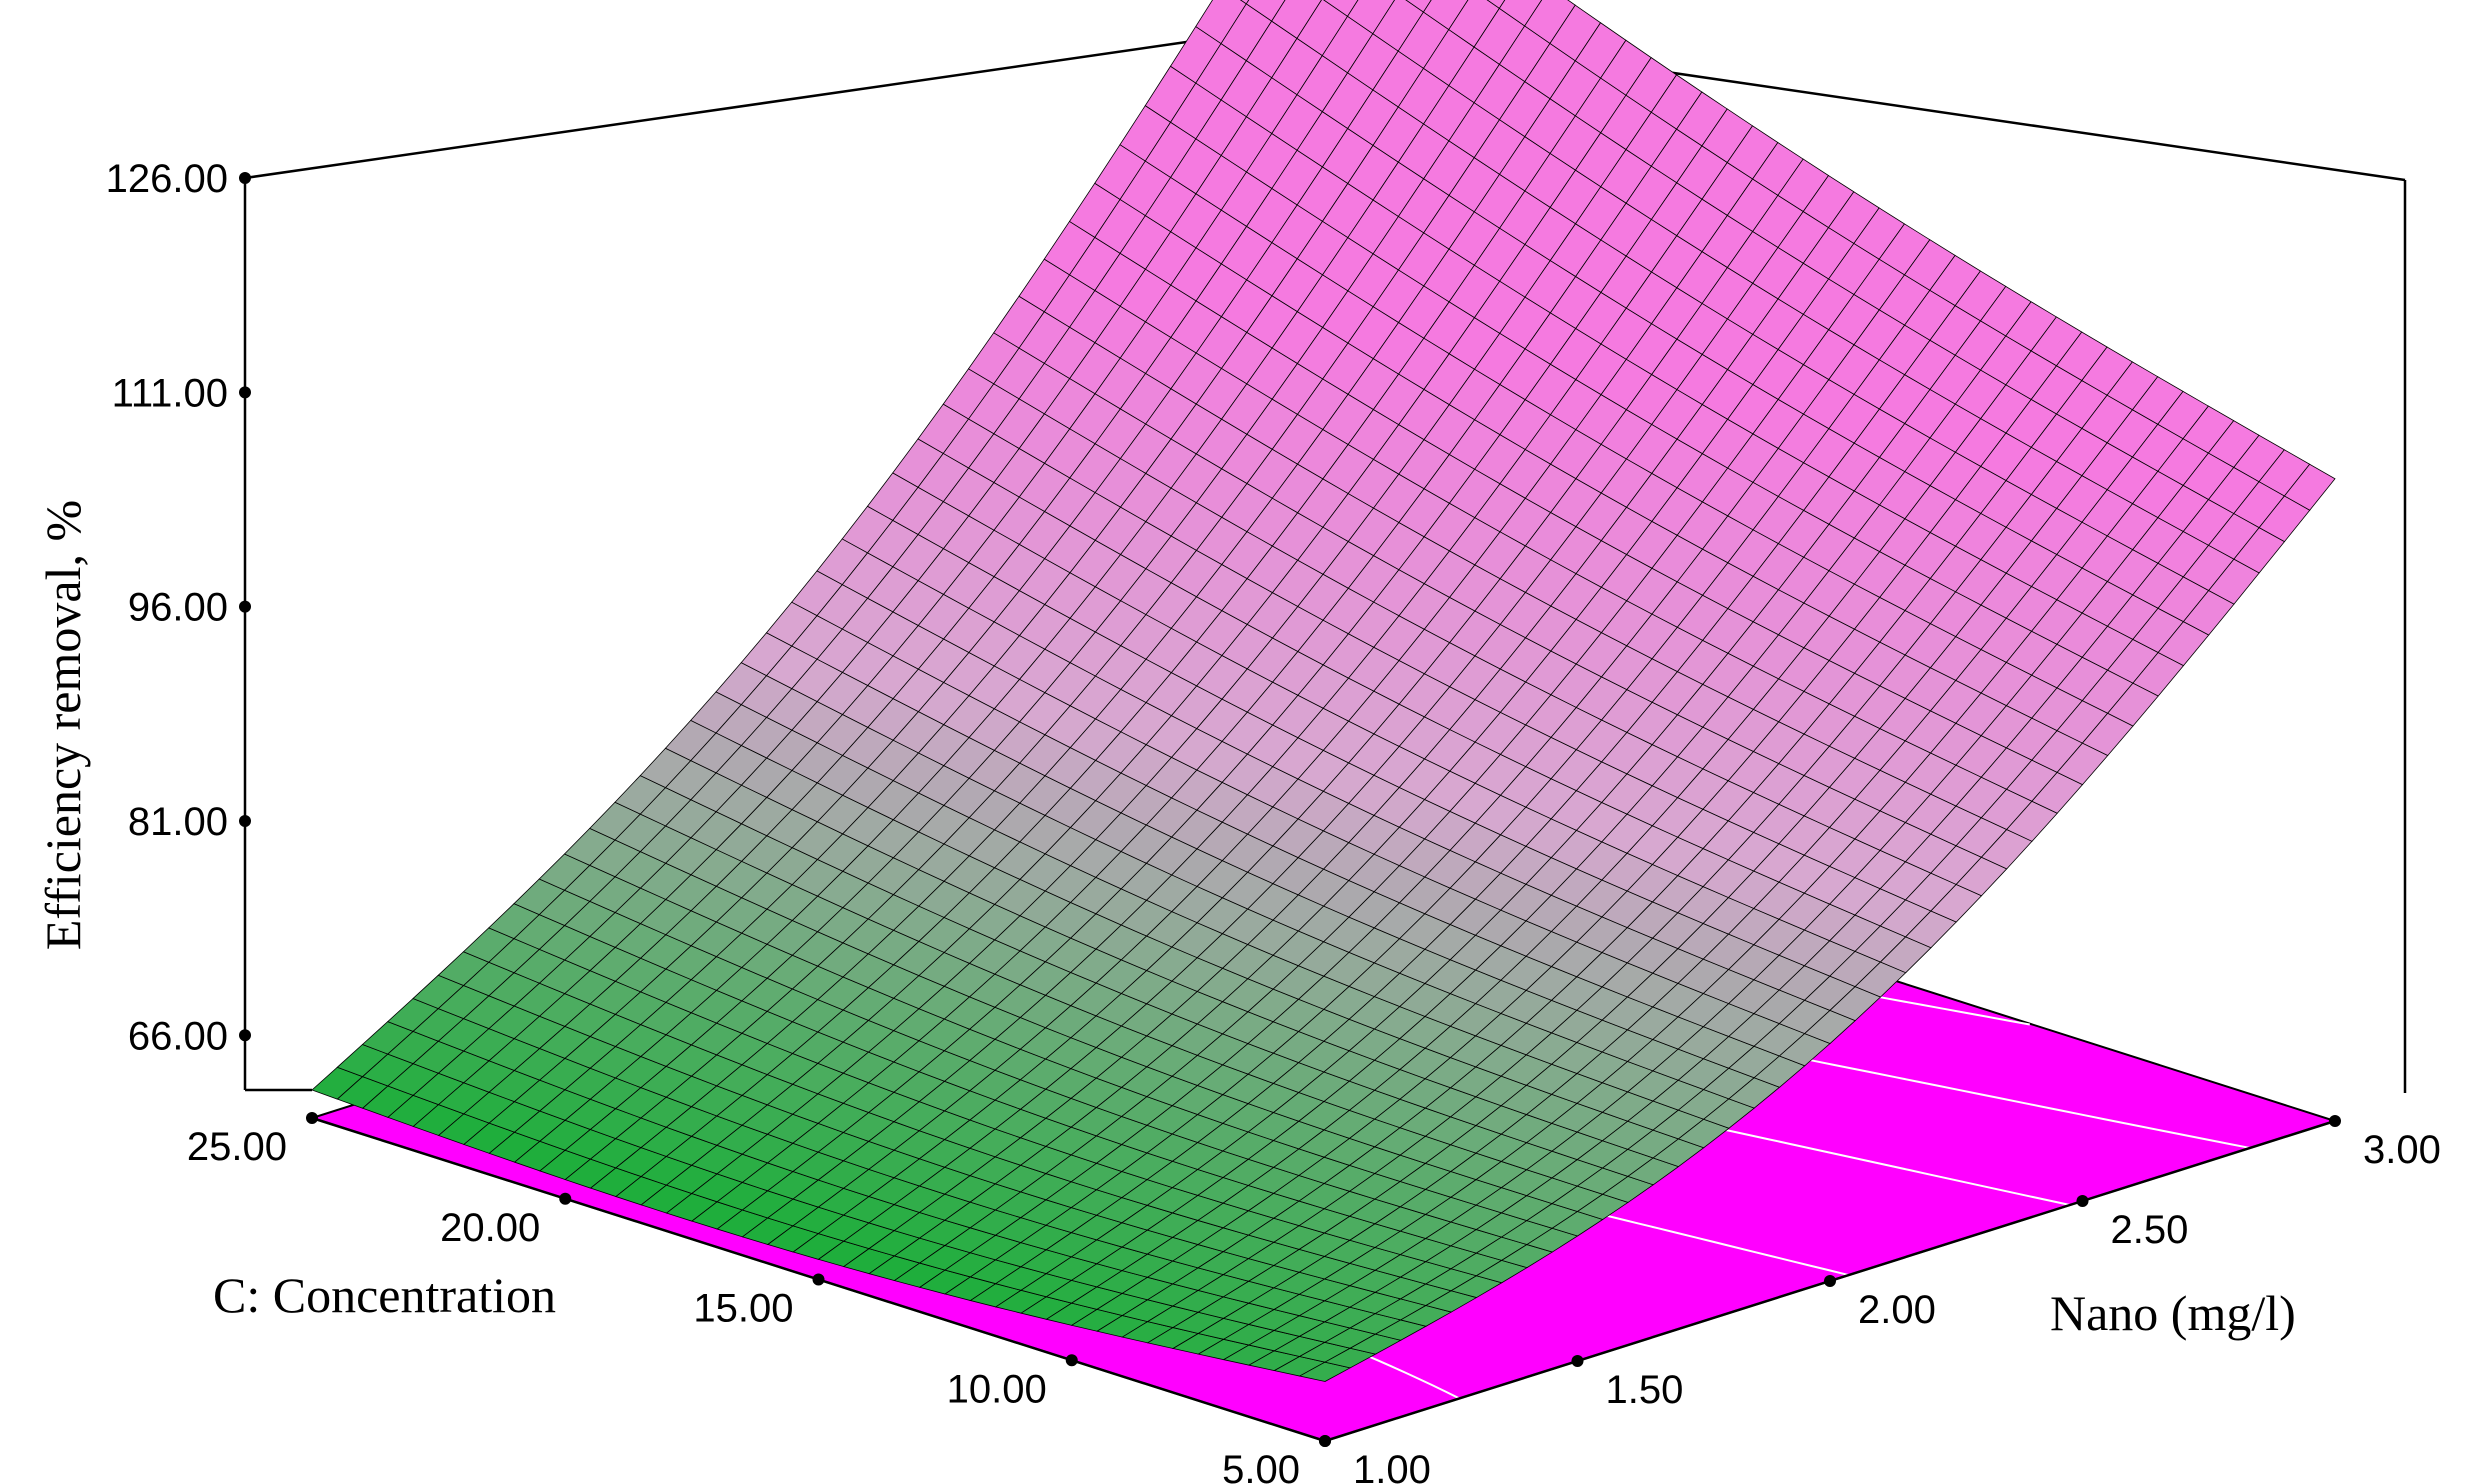  Describe the element at coordinates (1392, 1466) in the screenshot. I see `x-tick-label: 1.00` at that location.